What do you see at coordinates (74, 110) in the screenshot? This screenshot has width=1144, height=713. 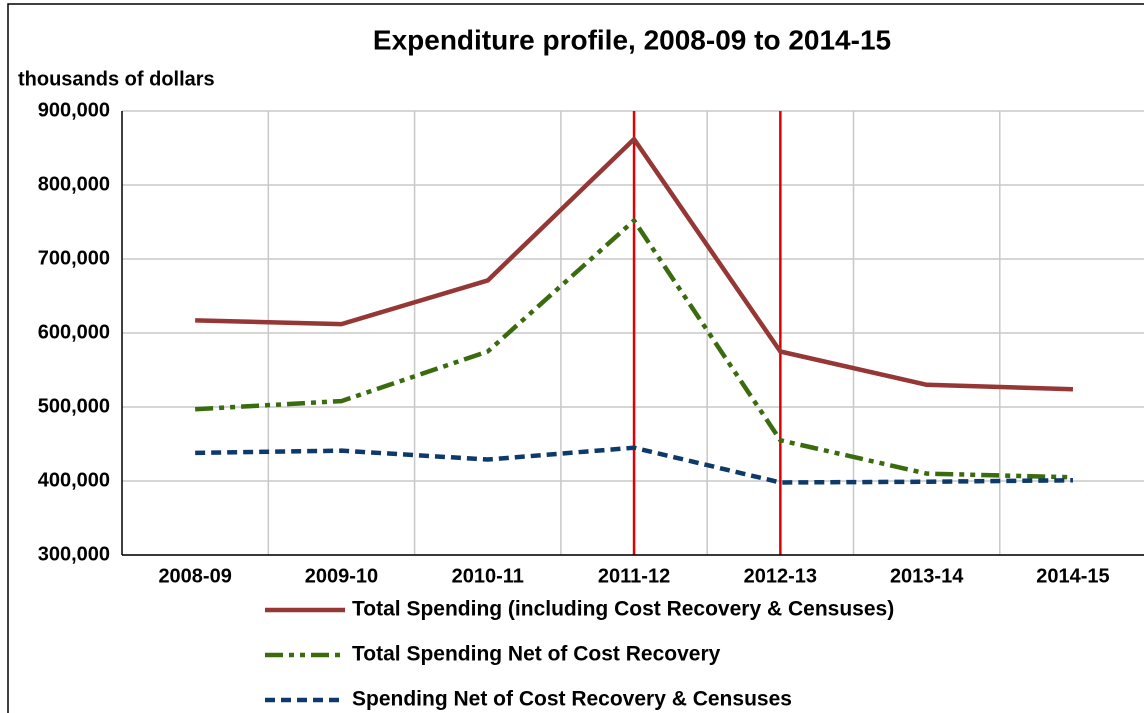 I see `y-tick-label: 900,000` at bounding box center [74, 110].